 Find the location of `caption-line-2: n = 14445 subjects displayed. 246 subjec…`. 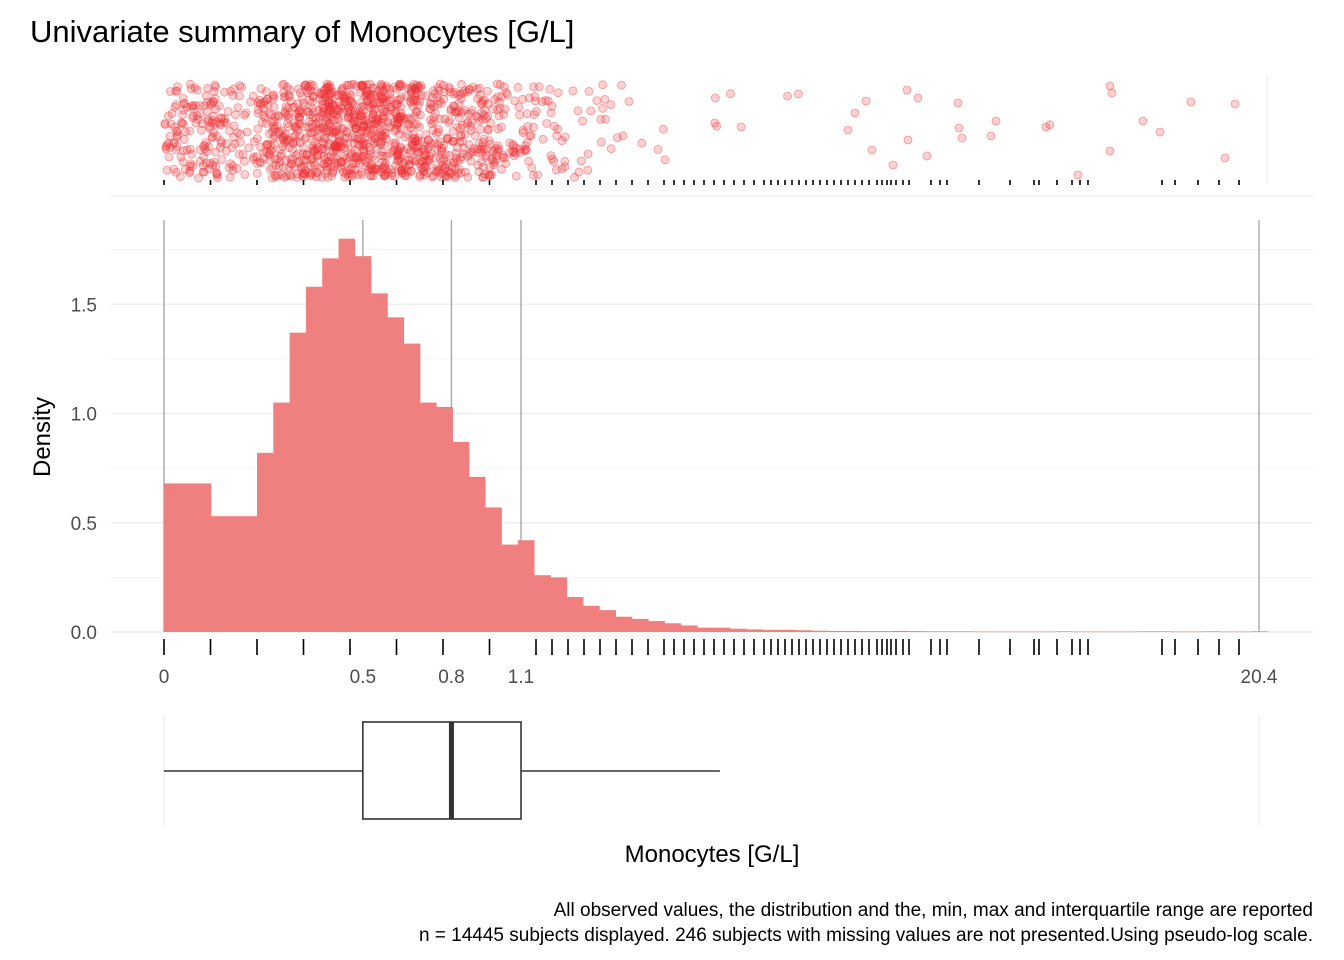

caption-line-2: n = 14445 subjects displayed. 246 subjec… is located at coordinates (866, 935).